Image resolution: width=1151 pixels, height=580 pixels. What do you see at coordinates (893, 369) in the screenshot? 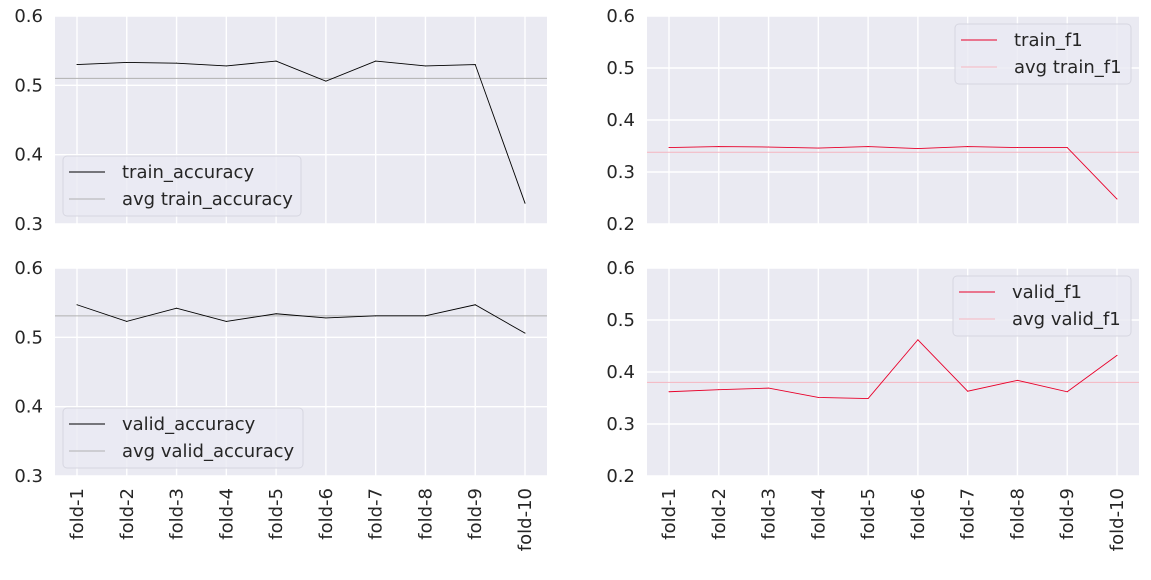
I see `series-line-valid-f1` at bounding box center [893, 369].